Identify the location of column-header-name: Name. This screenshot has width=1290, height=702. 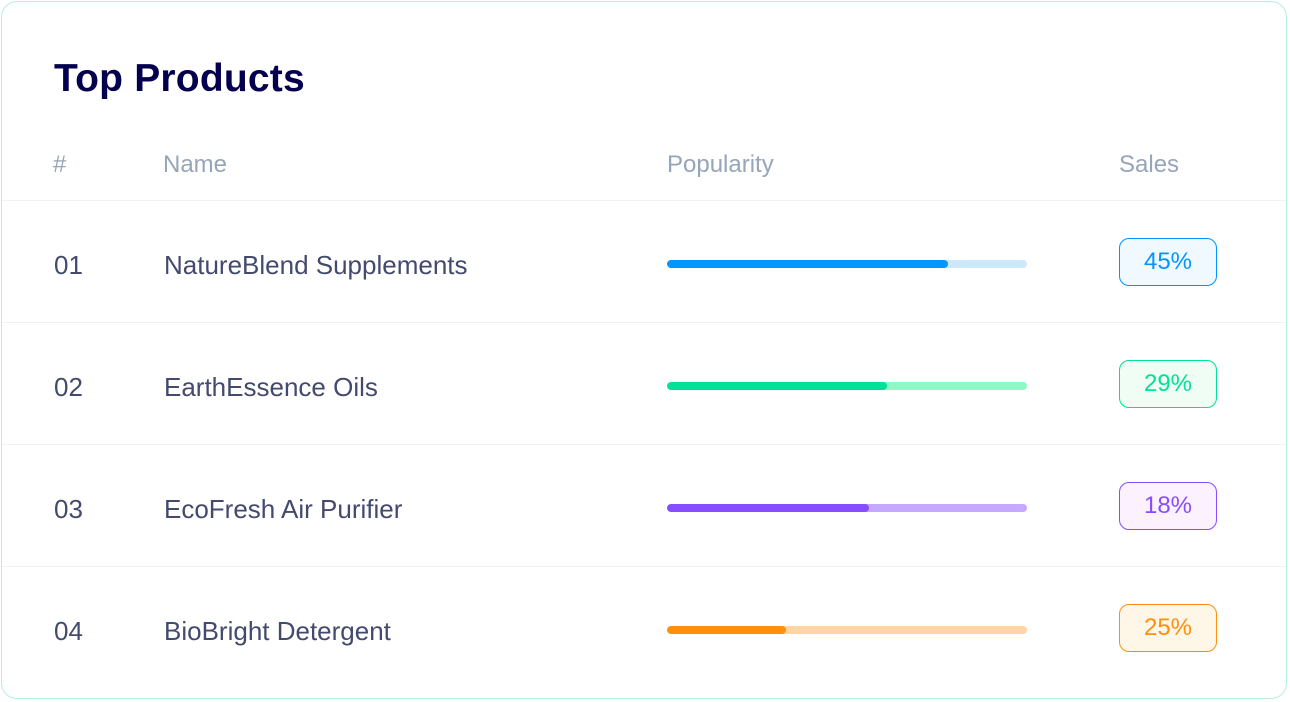
(195, 164).